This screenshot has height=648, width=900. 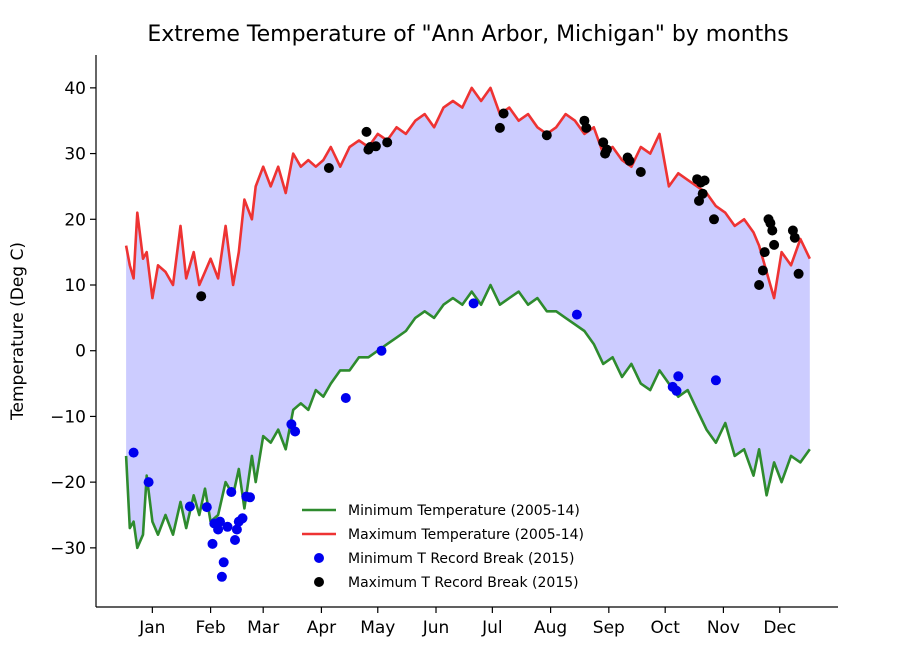 What do you see at coordinates (665, 628) in the screenshot?
I see `x-tick-label: Oct` at bounding box center [665, 628].